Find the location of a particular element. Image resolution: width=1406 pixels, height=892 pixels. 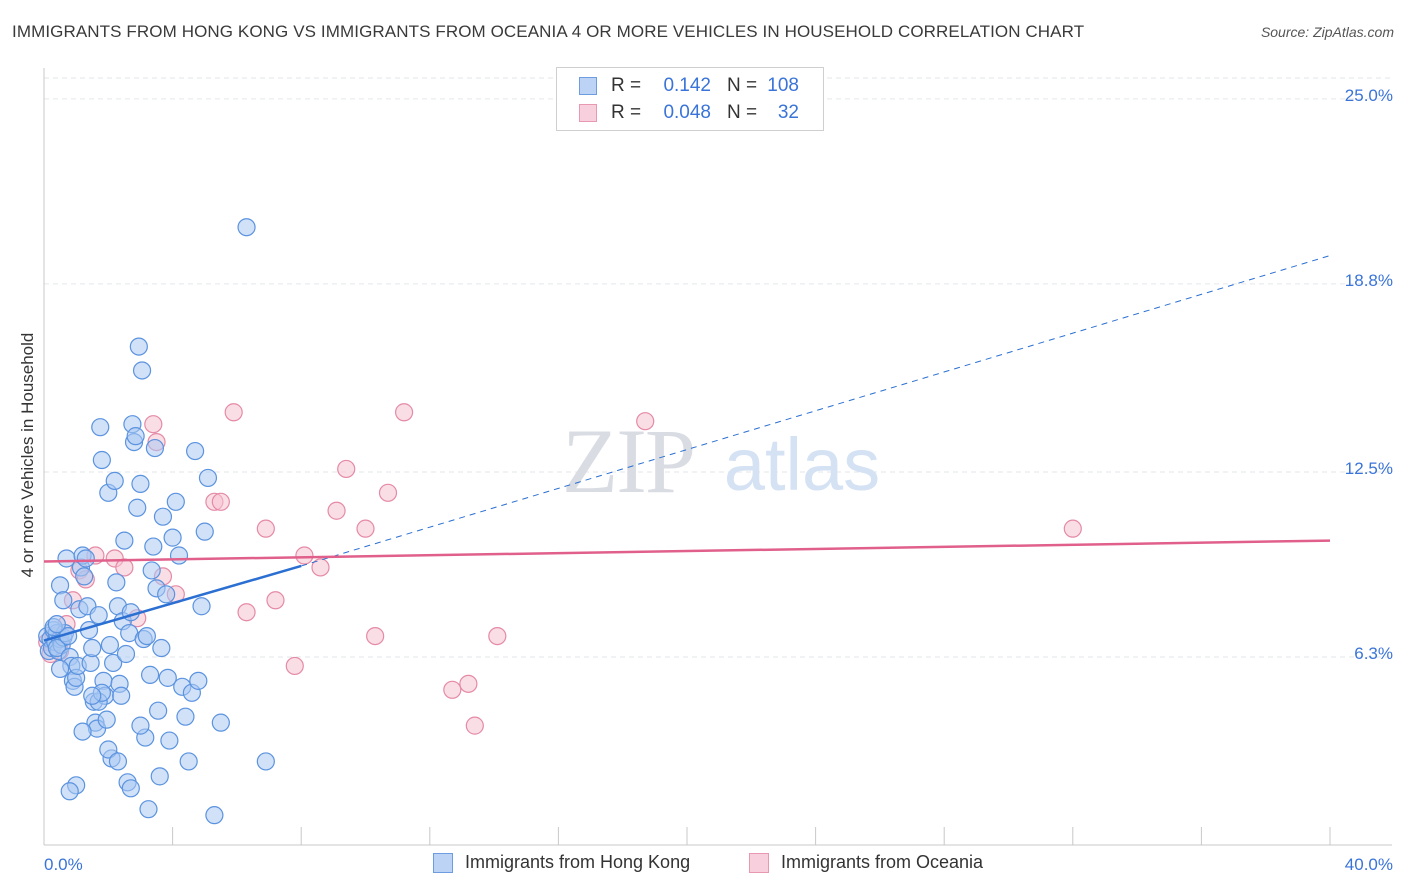

y-tick-label: 12.5% is located at coordinates (1369, 468).